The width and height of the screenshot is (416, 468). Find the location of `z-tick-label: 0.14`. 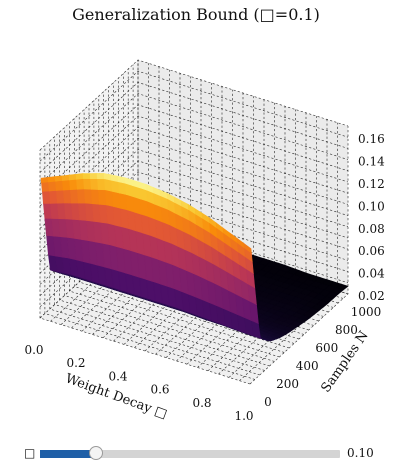

z-tick-label: 0.14 is located at coordinates (371, 162).